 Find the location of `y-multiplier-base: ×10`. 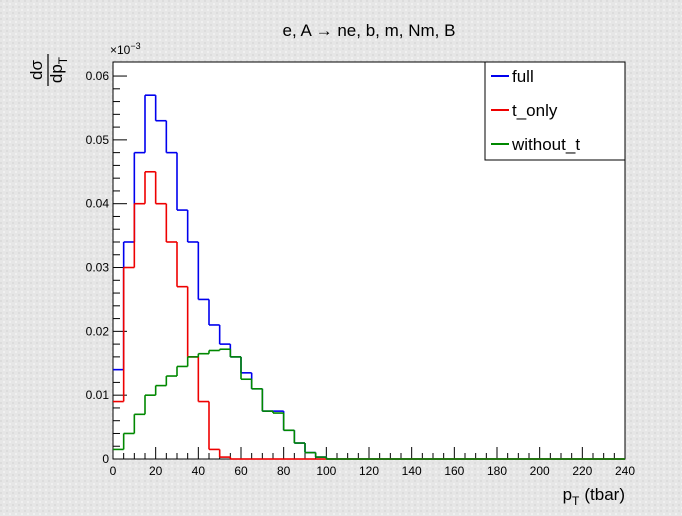

y-multiplier-base: ×10 is located at coordinates (120, 50).